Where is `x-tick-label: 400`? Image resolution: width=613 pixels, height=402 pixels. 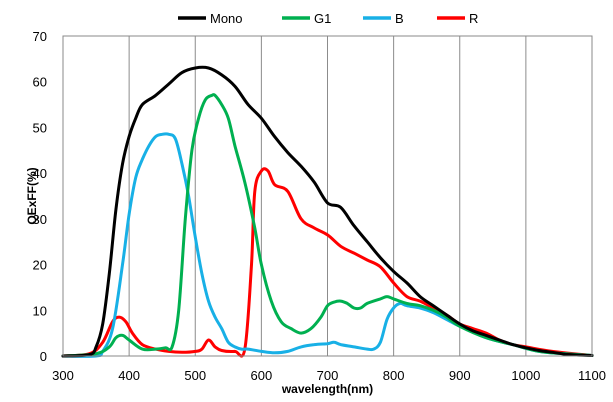 x-tick-label: 400 is located at coordinates (129, 375).